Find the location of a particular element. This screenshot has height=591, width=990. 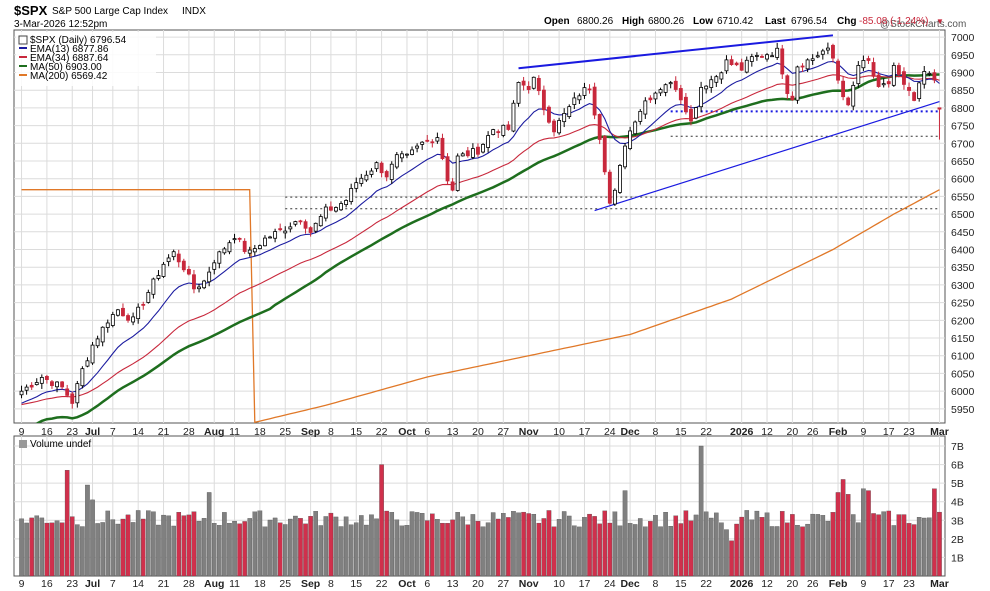

volume-x-tick: 24 is located at coordinates (610, 584).